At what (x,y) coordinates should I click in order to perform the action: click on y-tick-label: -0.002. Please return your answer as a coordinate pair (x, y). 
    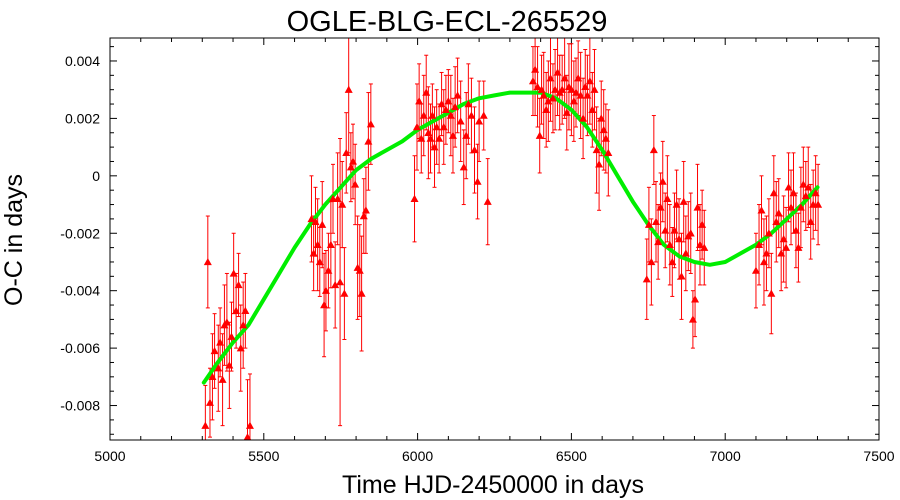
    Looking at the image, I should click on (80, 233).